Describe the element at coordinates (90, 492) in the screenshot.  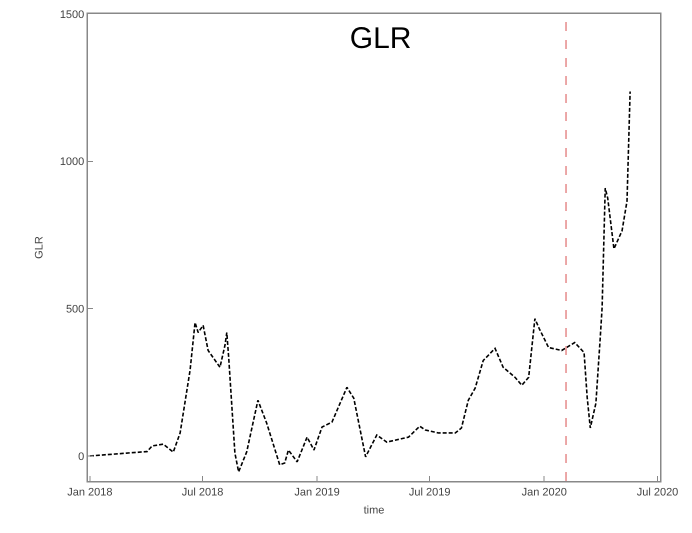
I see `x-tick-label: Jan 2018` at that location.